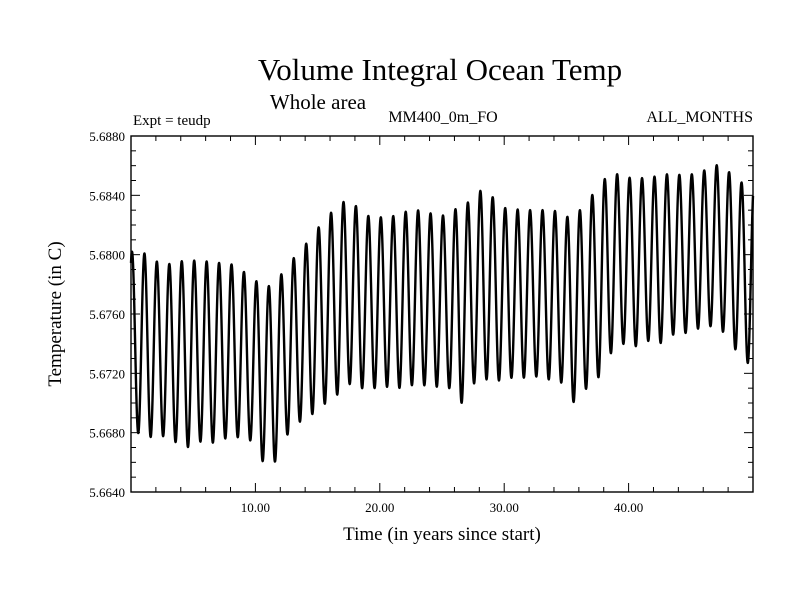  What do you see at coordinates (699, 117) in the screenshot?
I see `period-label: ALL_MONTHS` at bounding box center [699, 117].